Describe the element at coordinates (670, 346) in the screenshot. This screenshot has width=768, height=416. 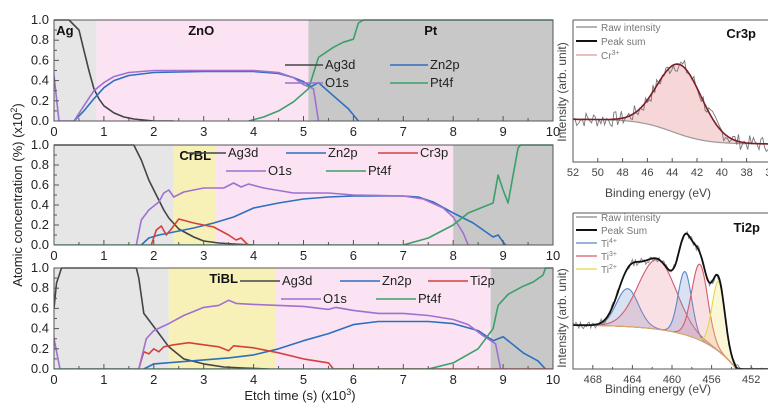
I see `background-line` at that location.